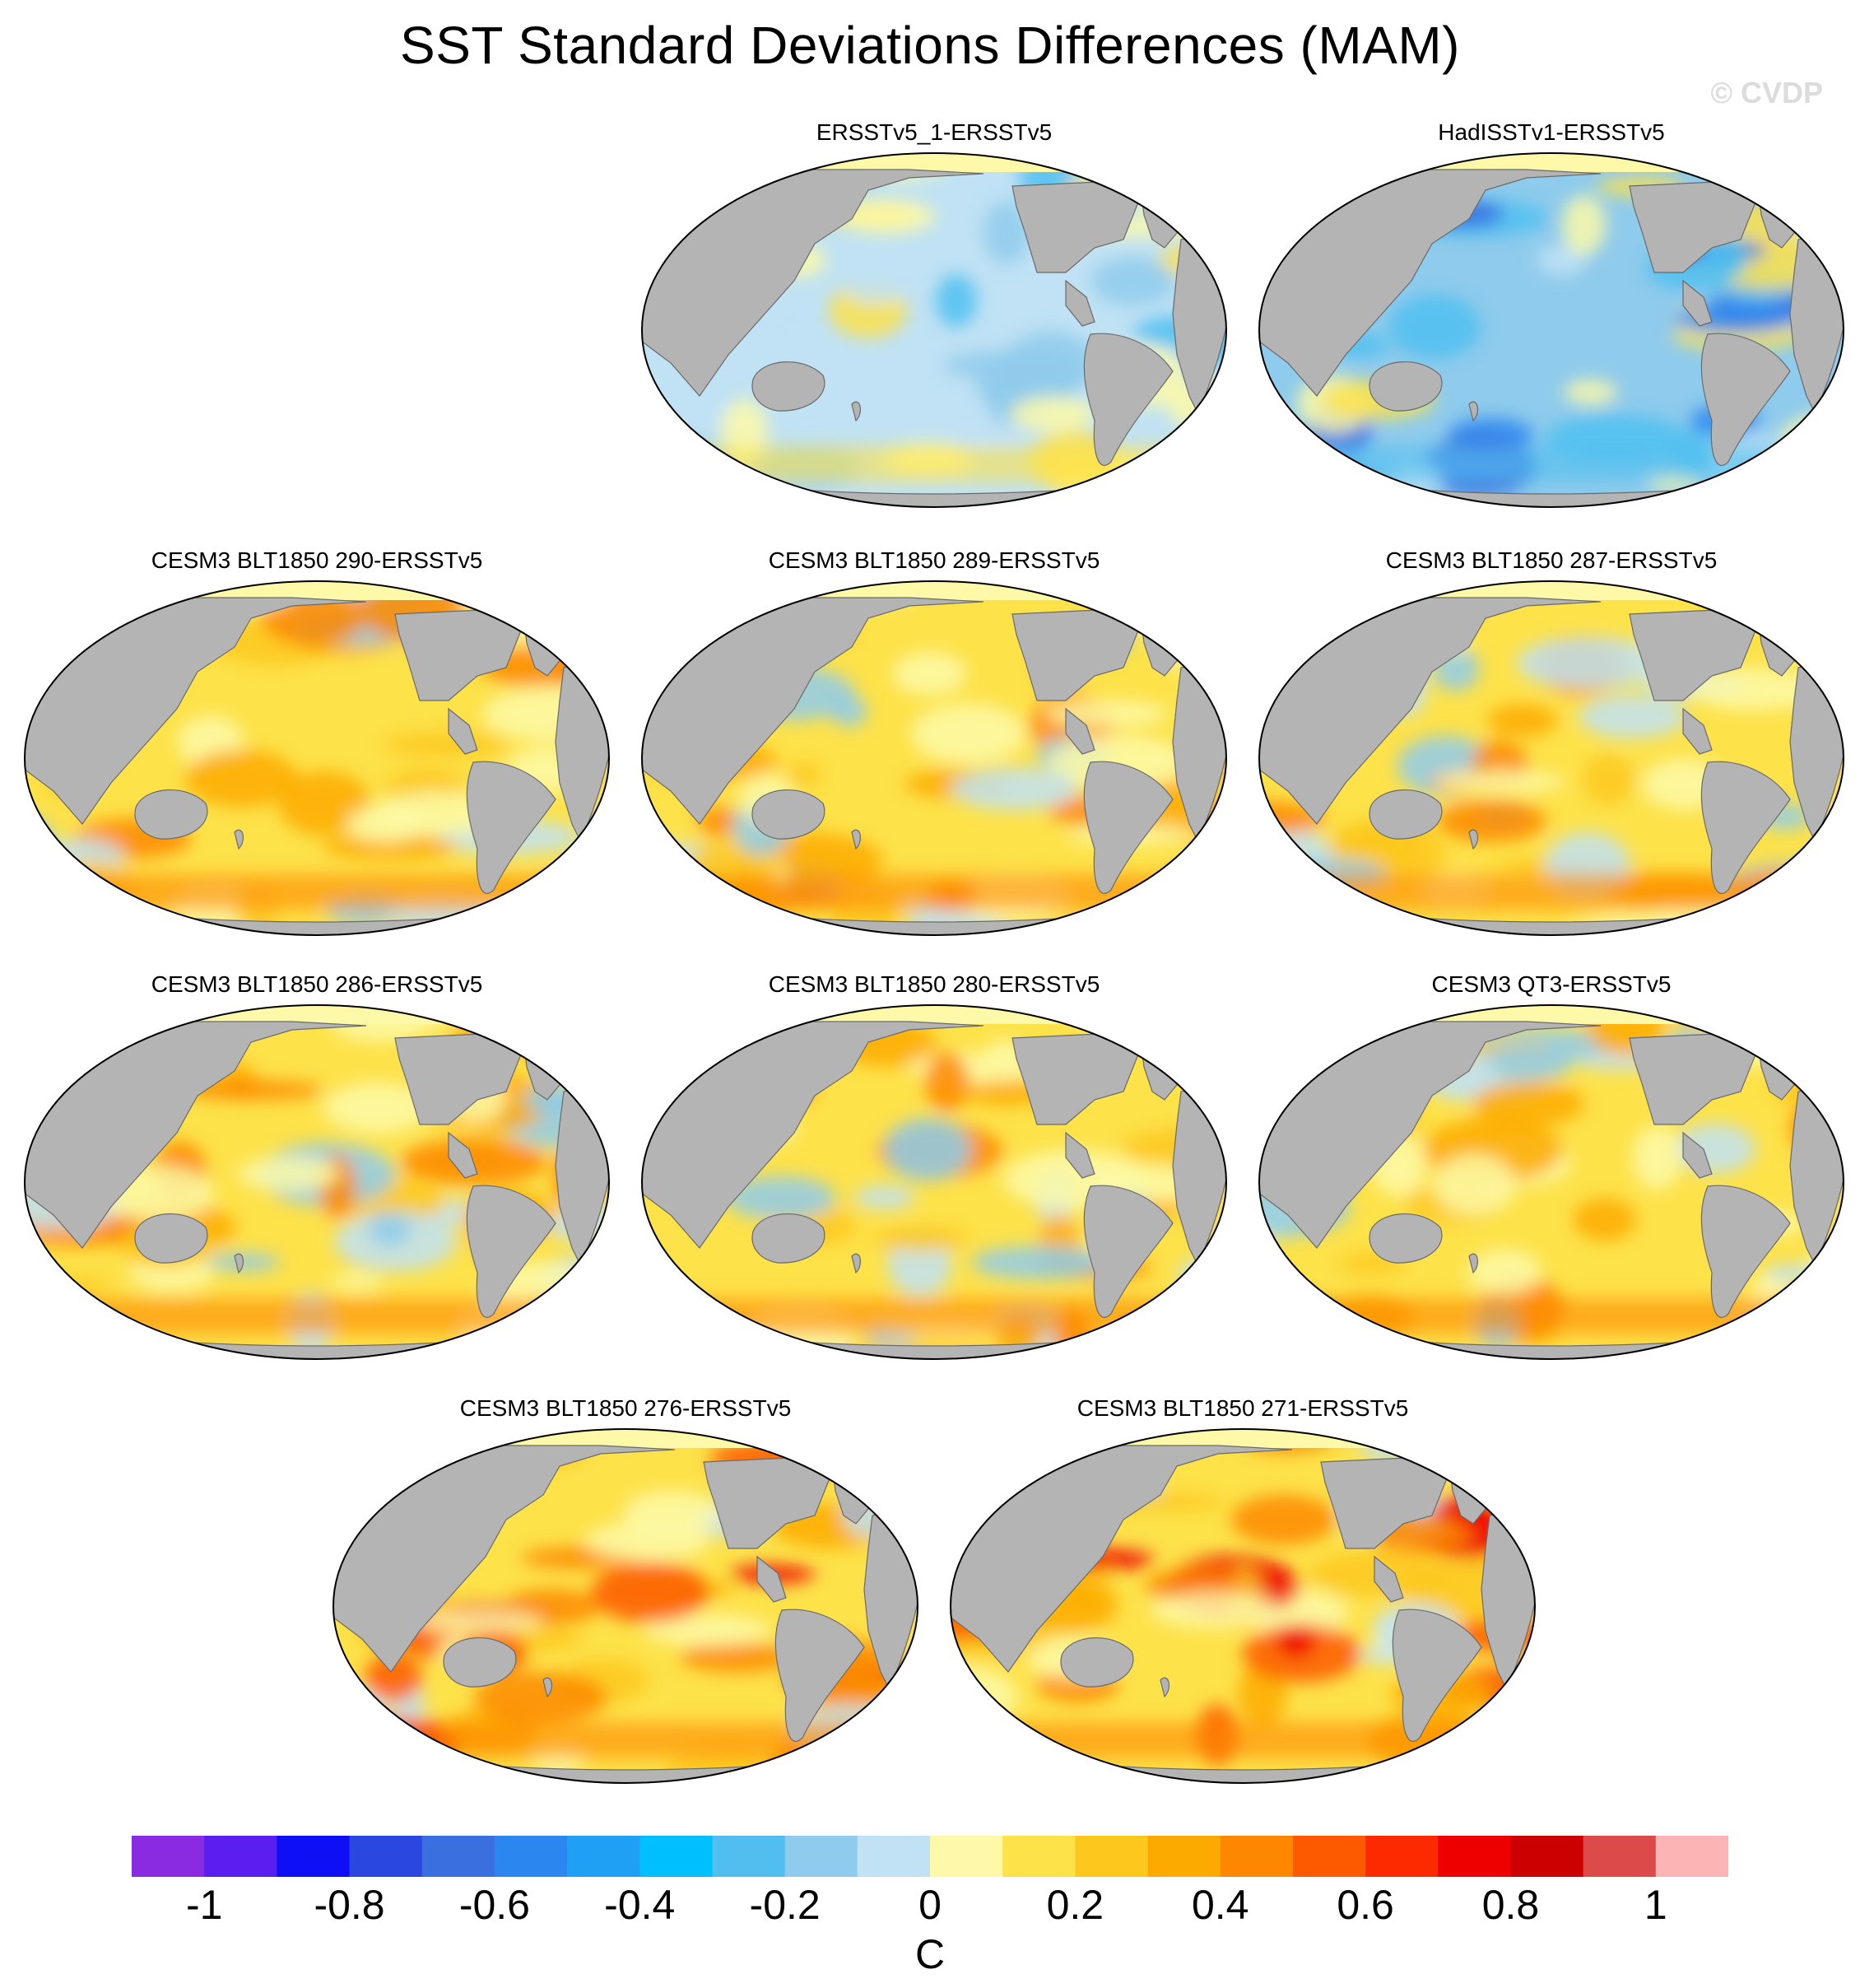 The height and width of the screenshot is (1988, 1860). What do you see at coordinates (494, 1905) in the screenshot?
I see `colorbar-tick-label: -0.6` at bounding box center [494, 1905].